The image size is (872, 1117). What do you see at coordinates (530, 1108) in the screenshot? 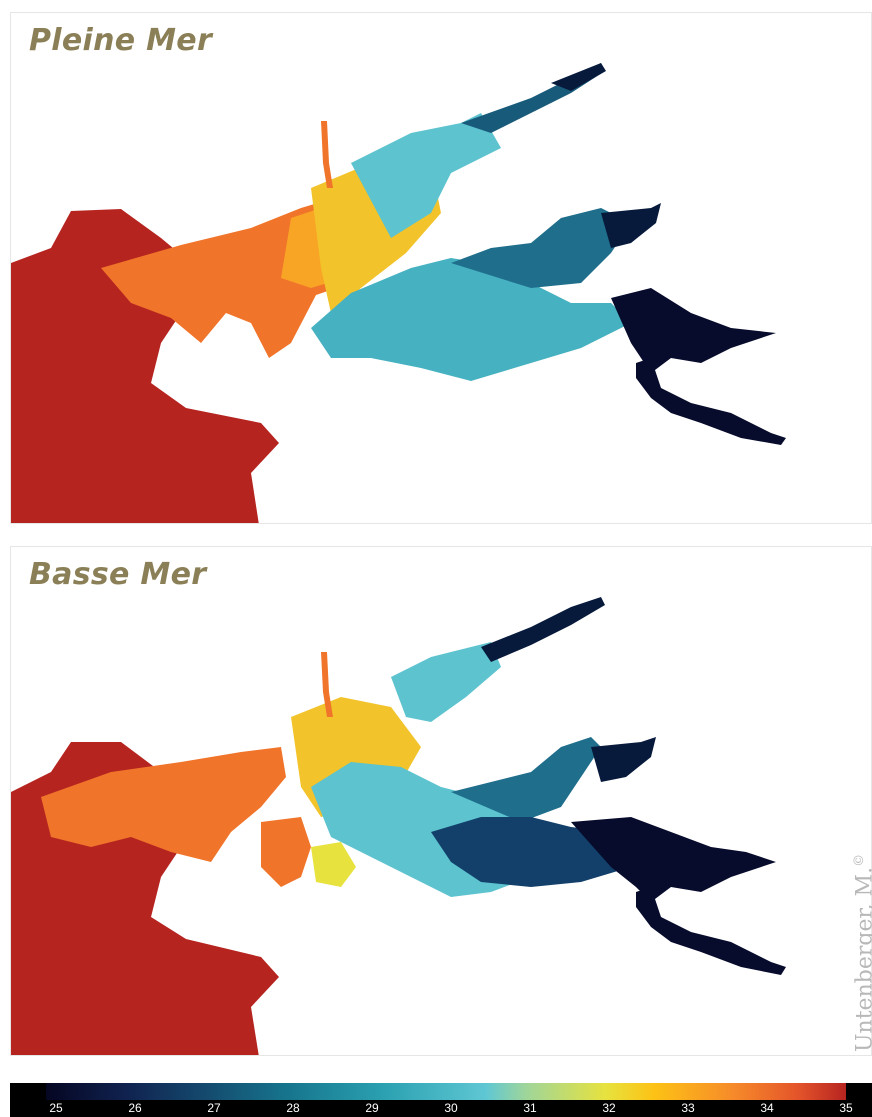
I see `colorbar-tick-label: 31` at bounding box center [530, 1108].